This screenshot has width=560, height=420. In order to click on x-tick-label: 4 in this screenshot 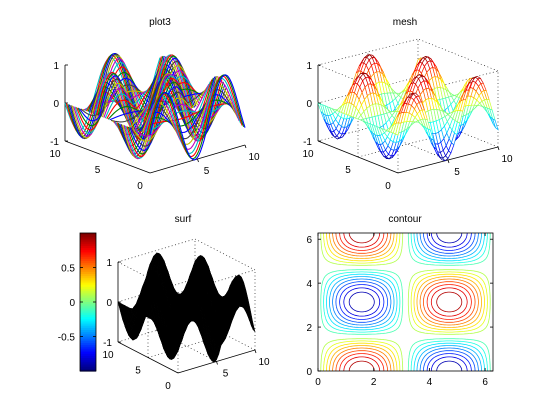, I will do `click(430, 382)`.